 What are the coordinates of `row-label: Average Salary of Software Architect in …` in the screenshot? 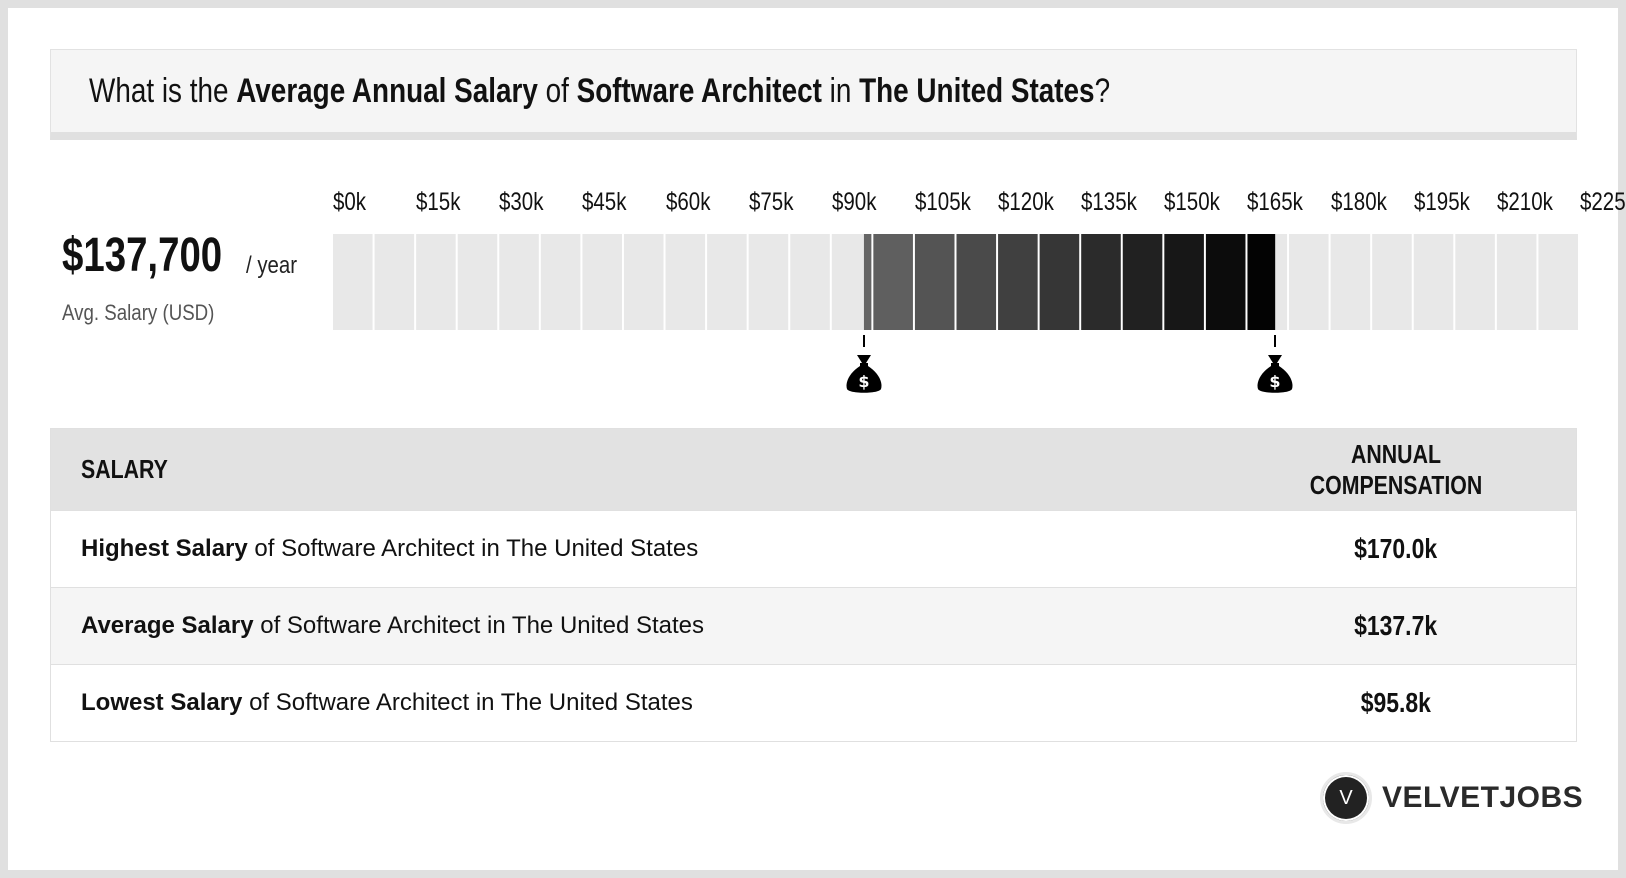 It's located at (633, 626).